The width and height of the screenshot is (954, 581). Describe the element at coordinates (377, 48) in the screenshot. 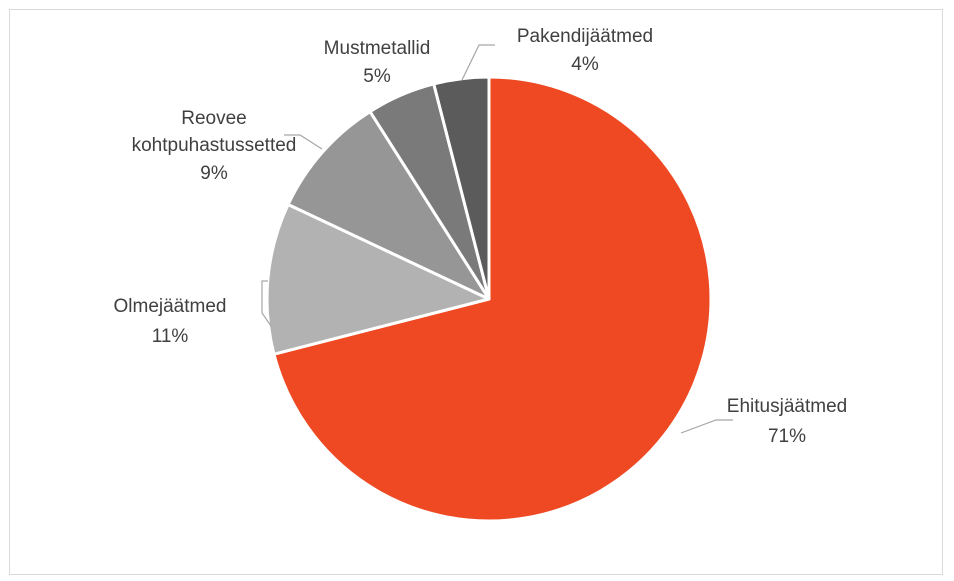

I see `slice-name-label: Mustmetallid` at that location.